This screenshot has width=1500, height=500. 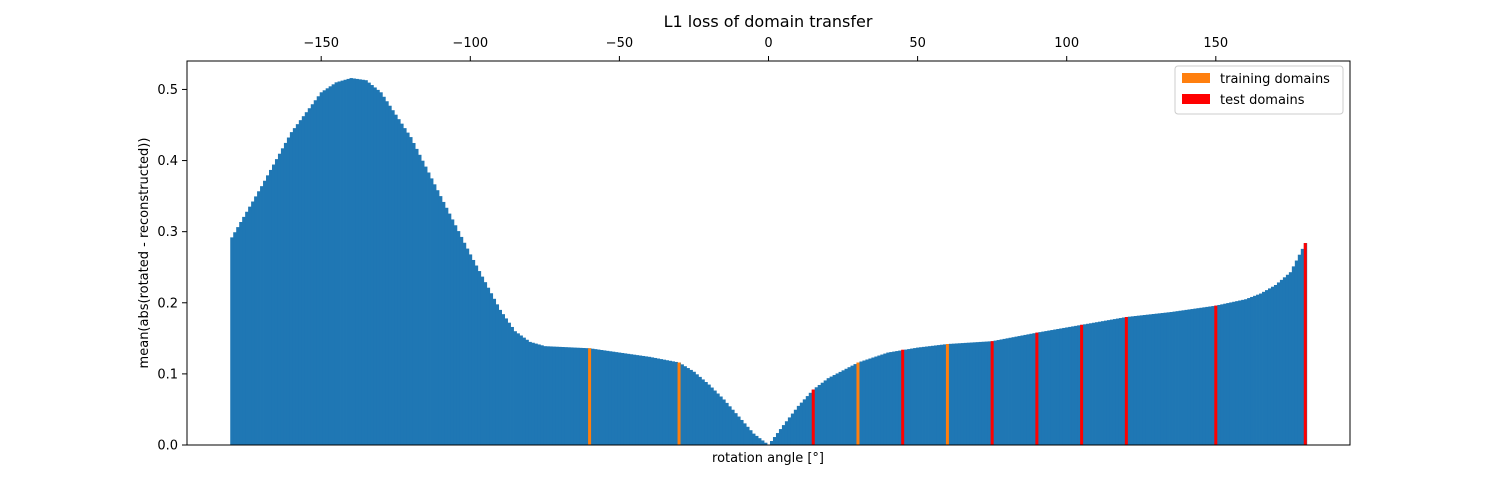 What do you see at coordinates (765, 48) in the screenshot?
I see `x-axis-ticks: −150 −100 −50 0 50 100 150` at bounding box center [765, 48].